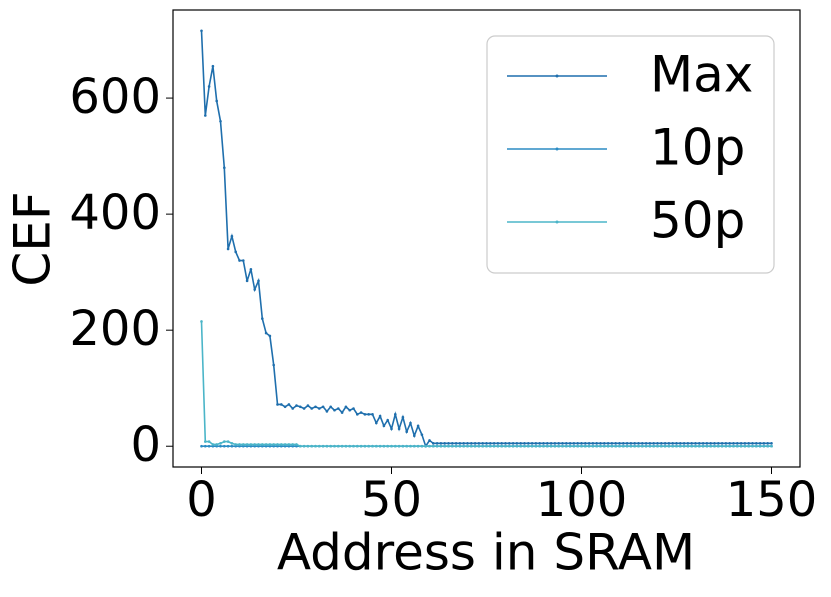 This screenshot has width=831, height=597. What do you see at coordinates (115, 97) in the screenshot?
I see `y-tick-label: 600` at bounding box center [115, 97].